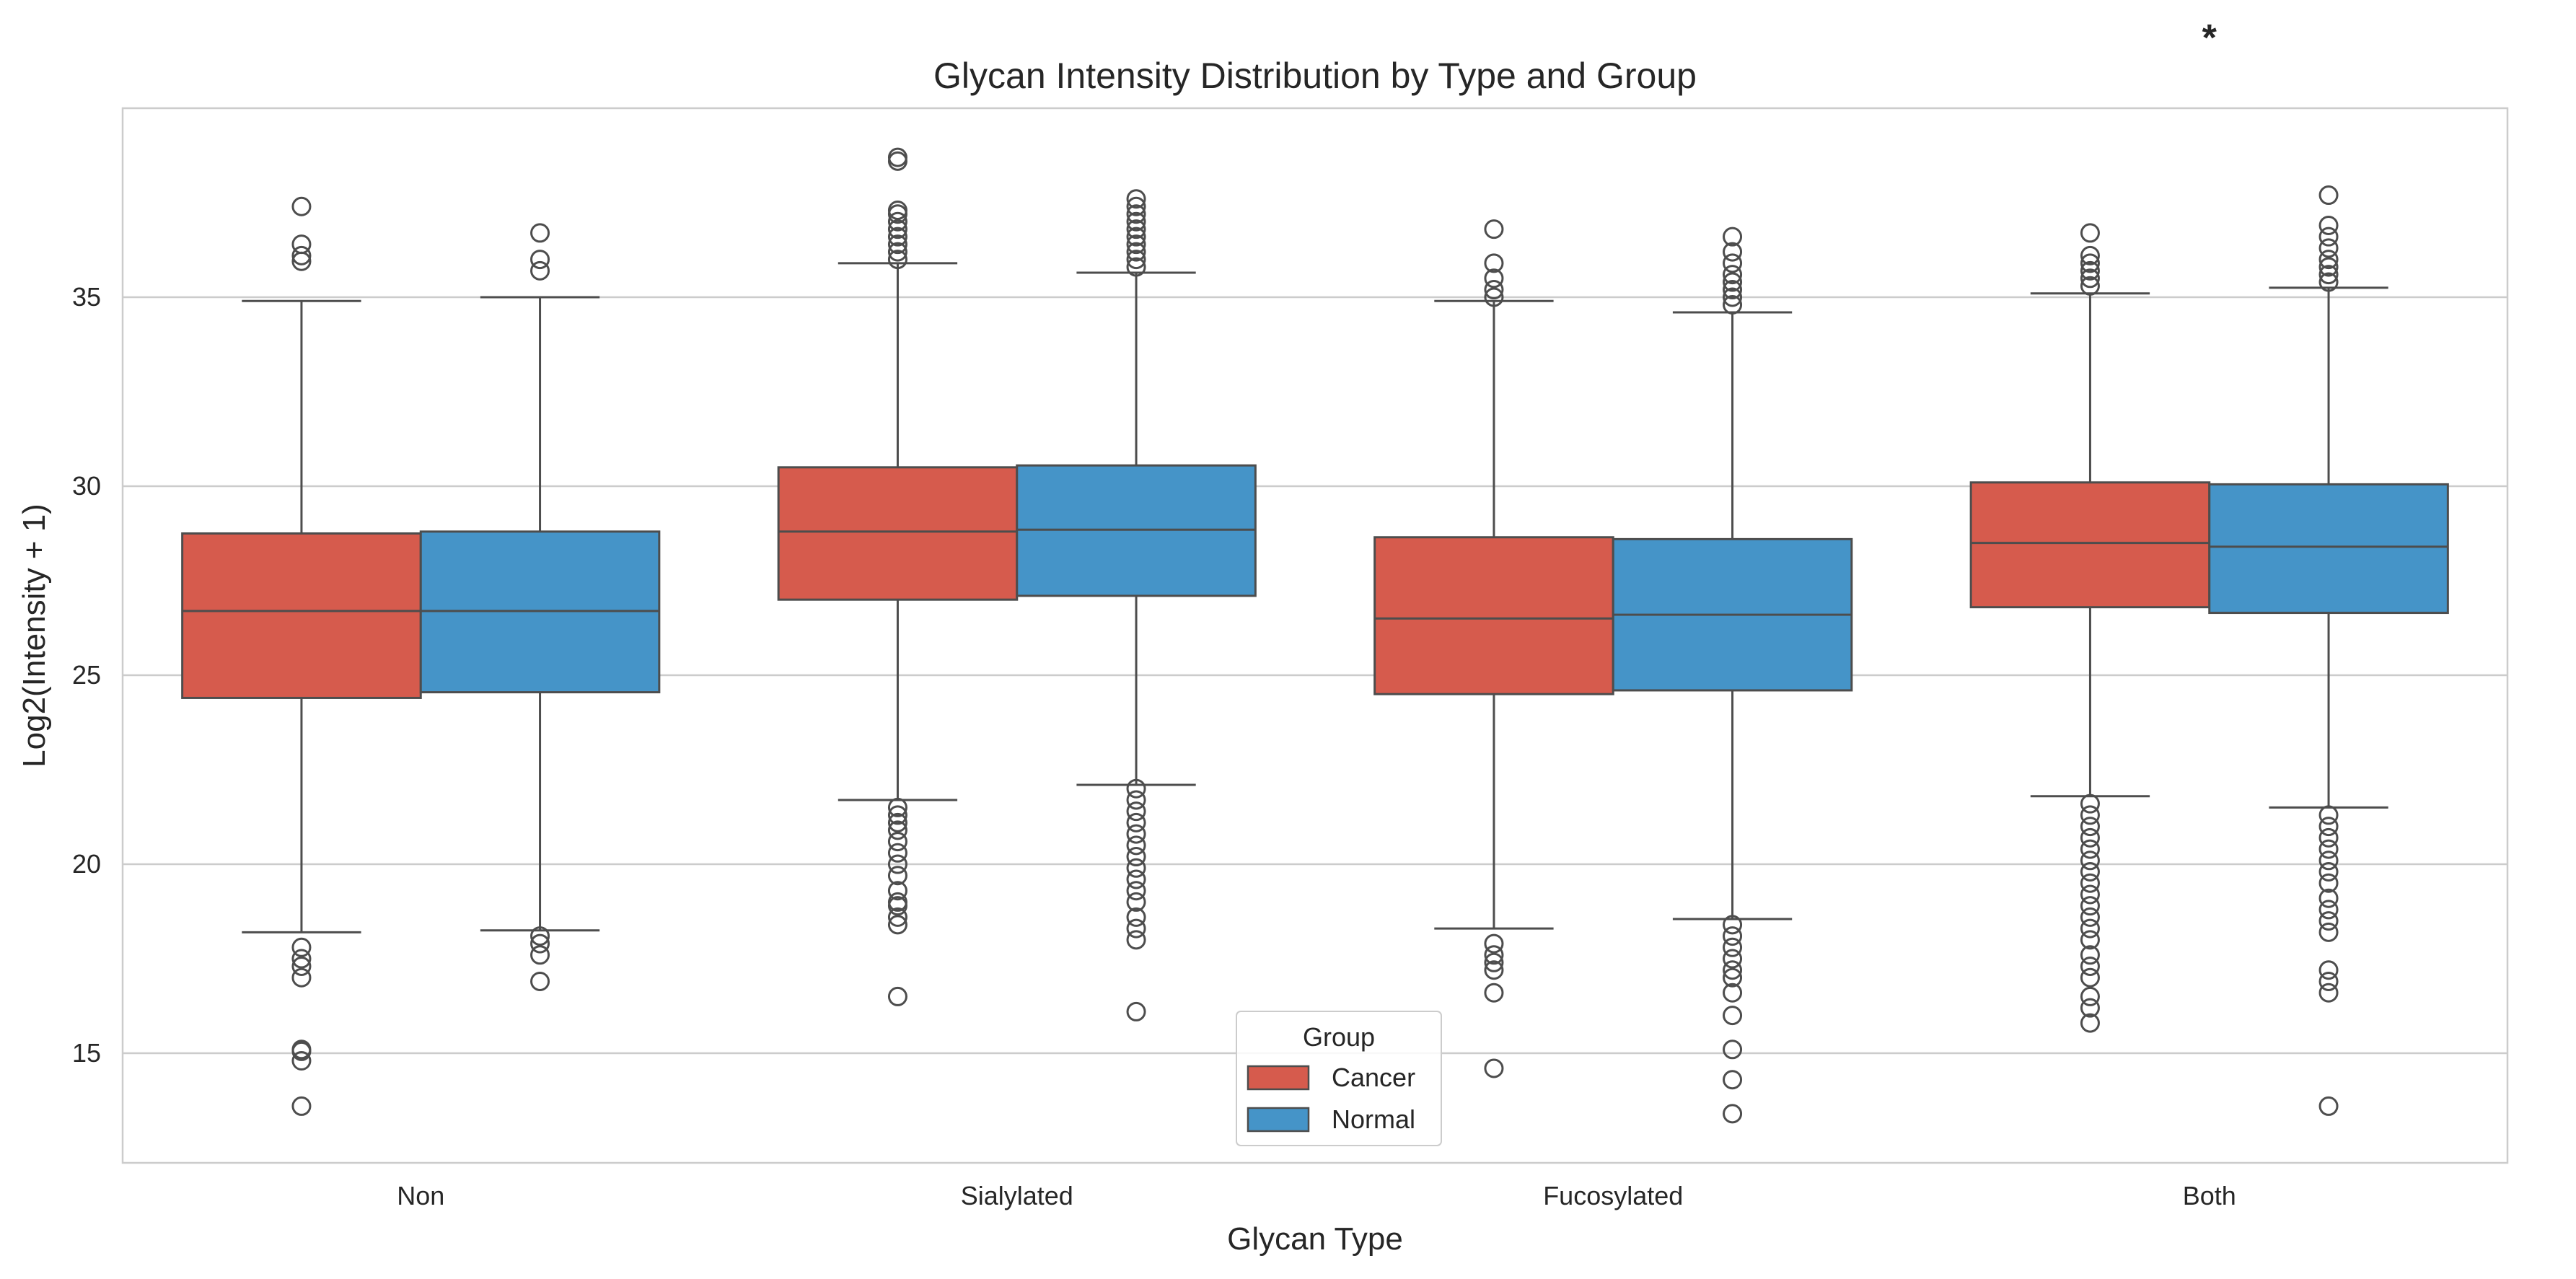  What do you see at coordinates (86, 486) in the screenshot?
I see `y-tick-label: 30` at bounding box center [86, 486].